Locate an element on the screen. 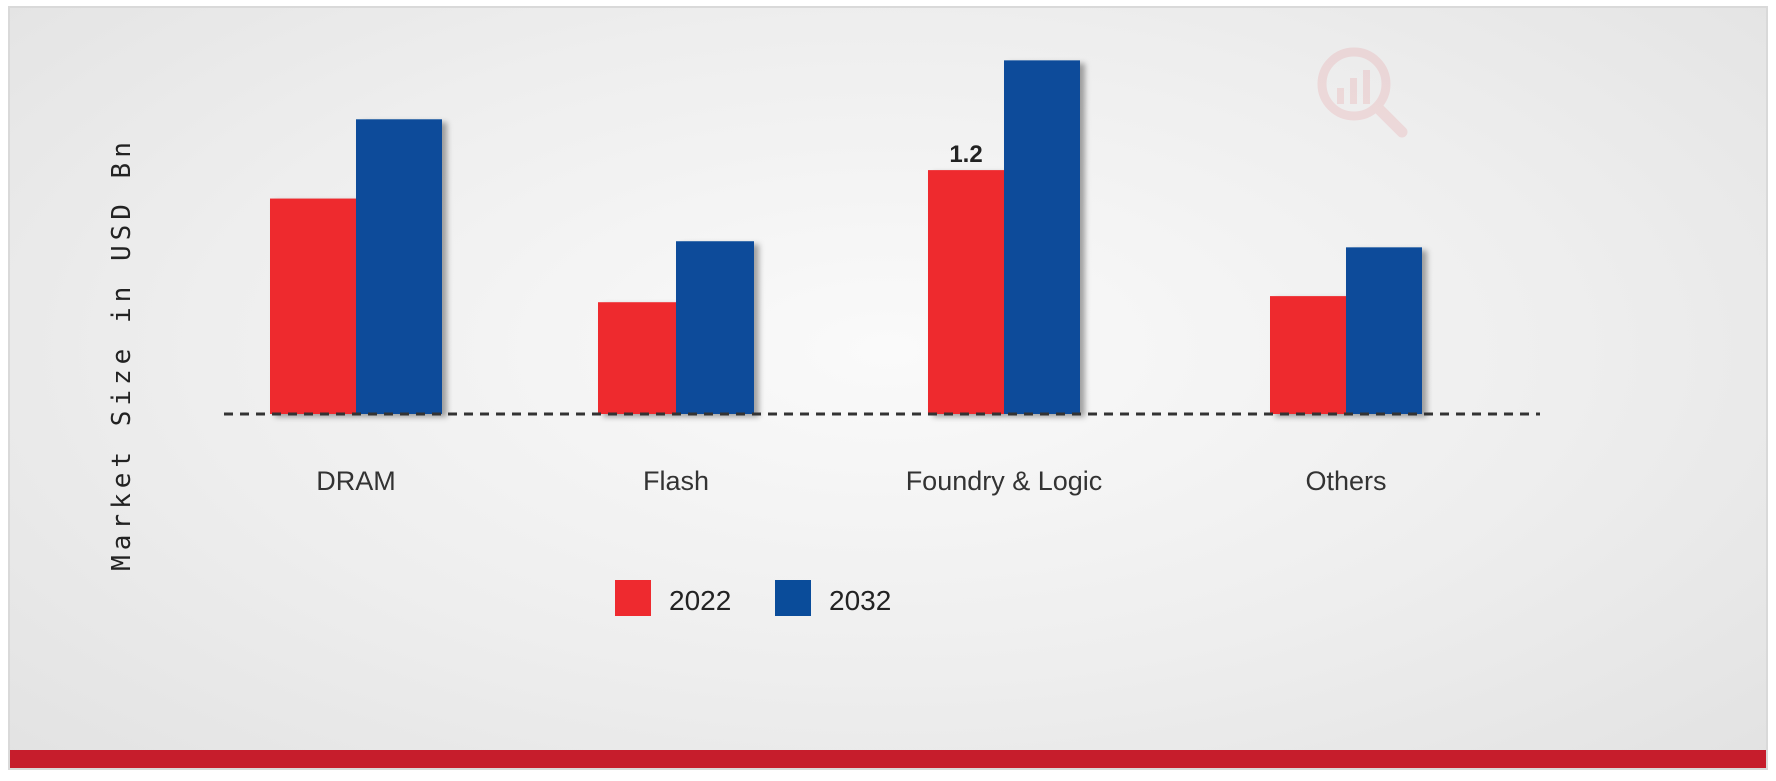 This screenshot has height=781, width=1776. legend-label-2032: 2032 is located at coordinates (860, 600).